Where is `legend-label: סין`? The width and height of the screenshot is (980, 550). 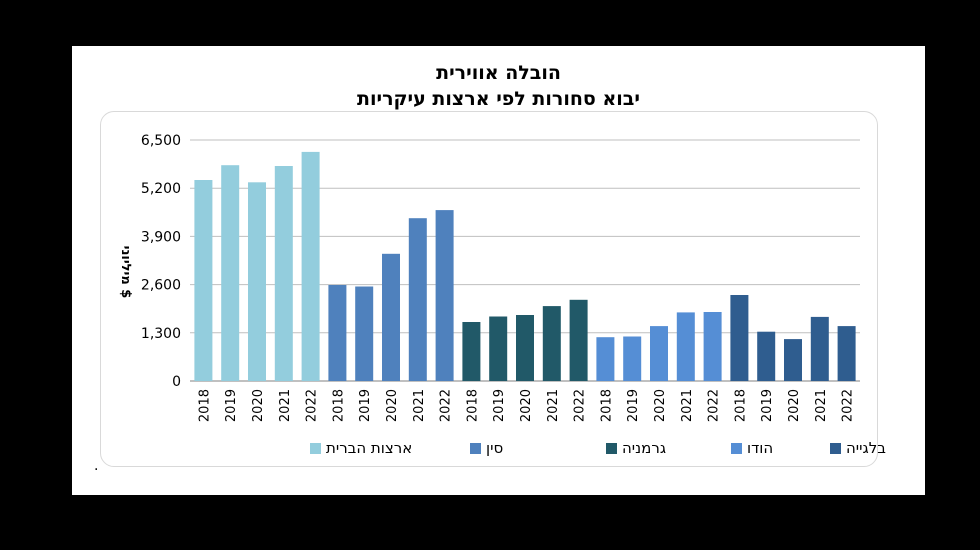
legend-label: סין is located at coordinates (494, 448).